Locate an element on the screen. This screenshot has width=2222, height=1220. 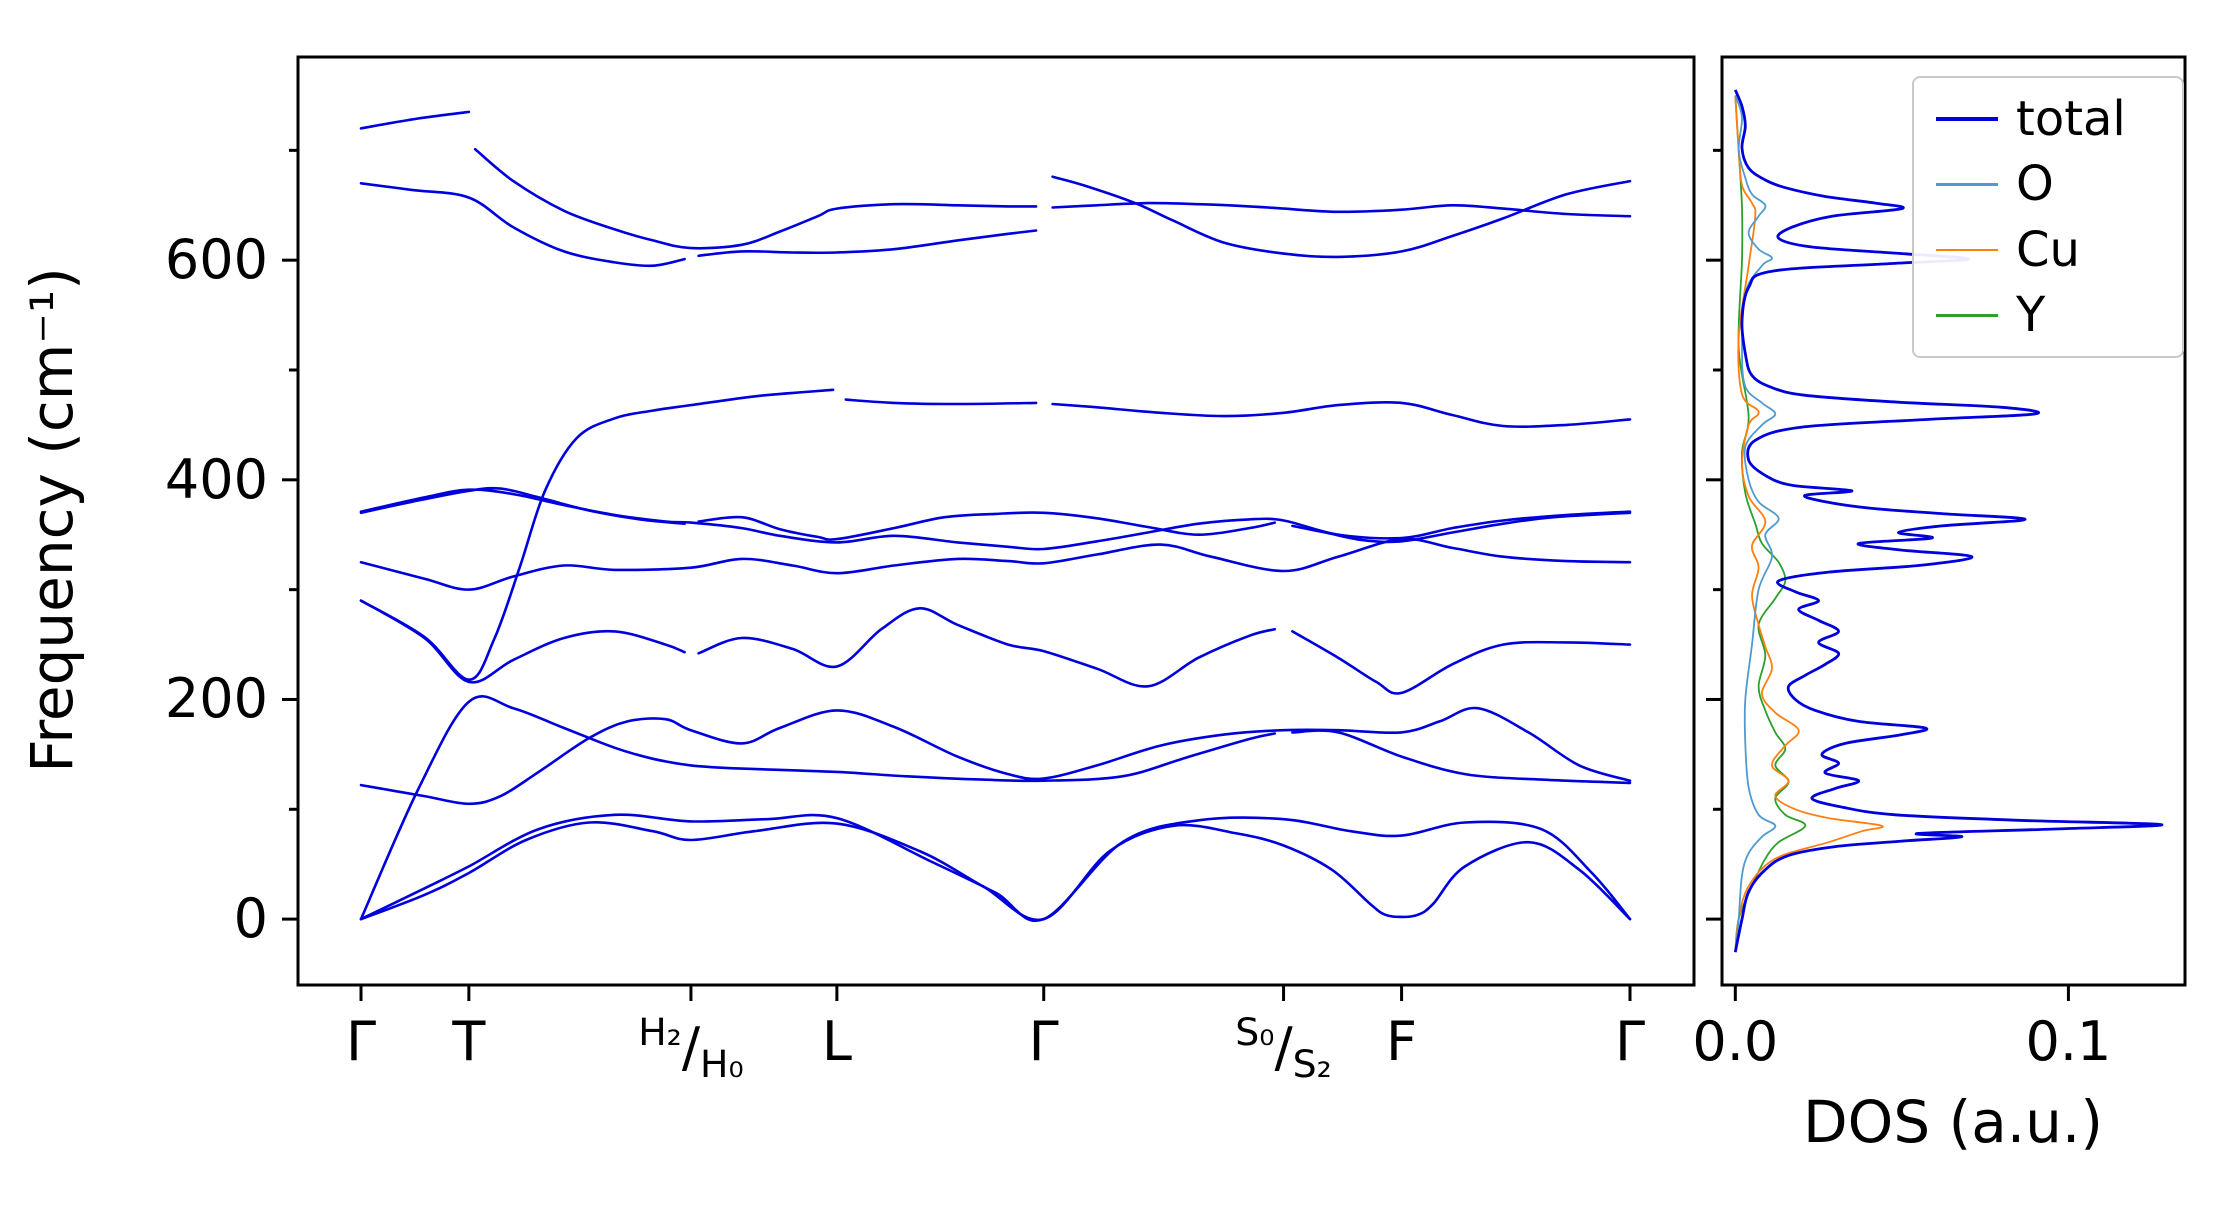
dos-curve-O is located at coordinates (1757, 524).